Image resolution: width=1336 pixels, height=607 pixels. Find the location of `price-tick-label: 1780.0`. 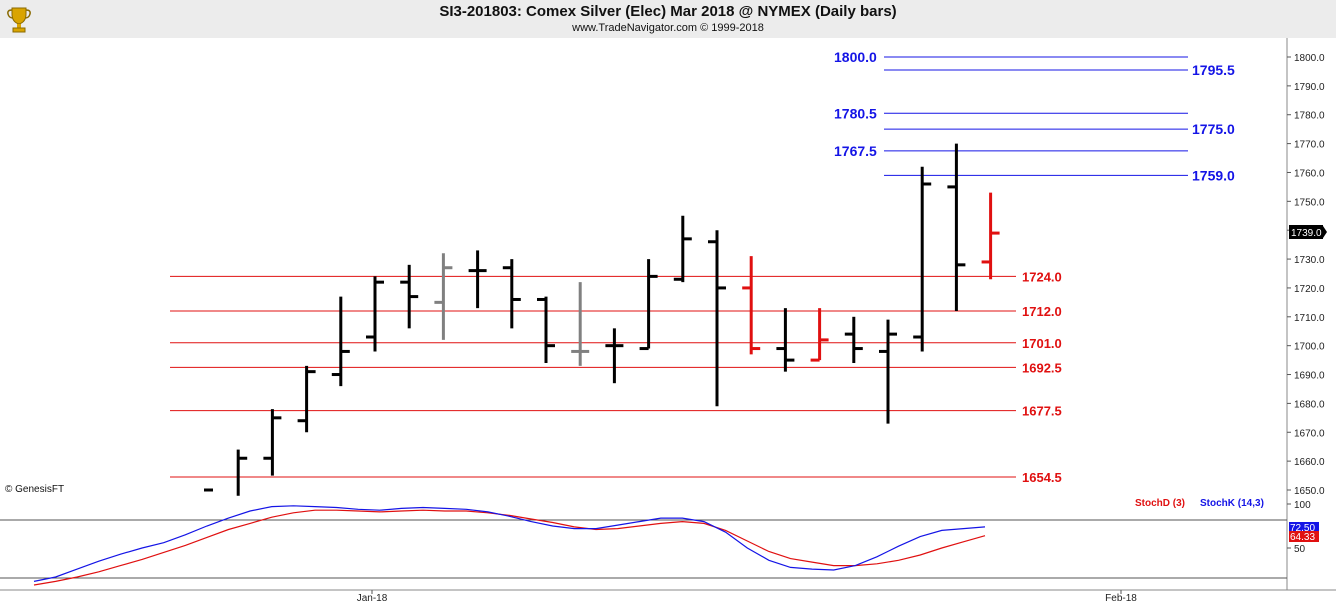

price-tick-label: 1780.0 is located at coordinates (1309, 116).